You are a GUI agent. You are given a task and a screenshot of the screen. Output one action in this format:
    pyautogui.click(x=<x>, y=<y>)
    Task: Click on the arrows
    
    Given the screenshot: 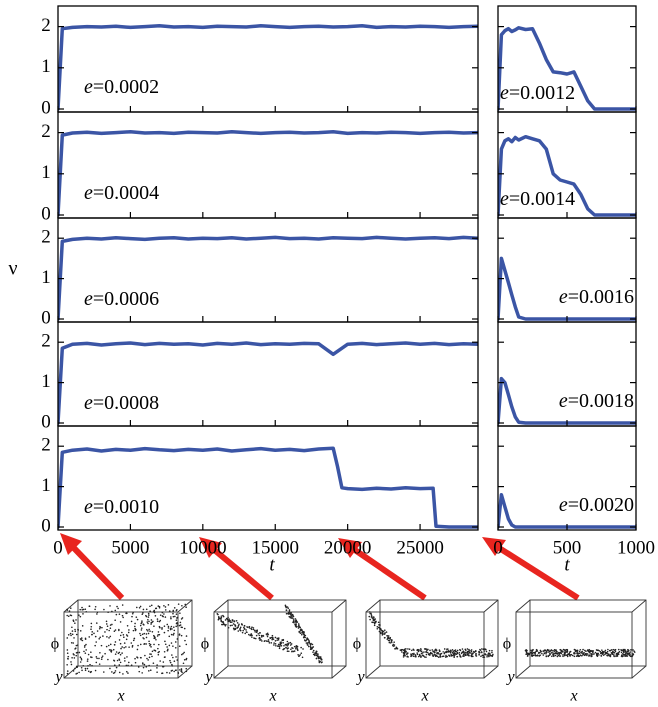 What is the action you would take?
    pyautogui.click(x=320, y=567)
    